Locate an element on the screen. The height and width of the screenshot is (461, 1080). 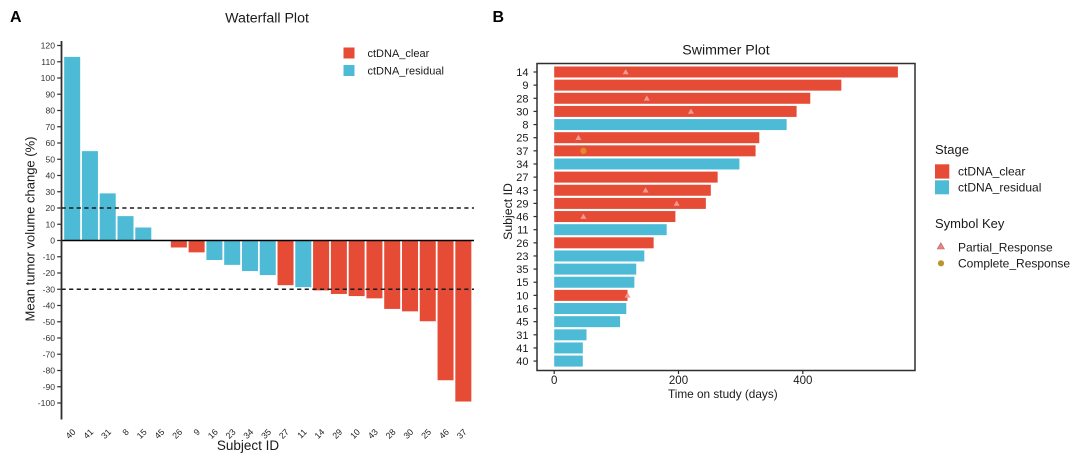
svg-text: Waterfall Plot is located at coordinates (267, 19).